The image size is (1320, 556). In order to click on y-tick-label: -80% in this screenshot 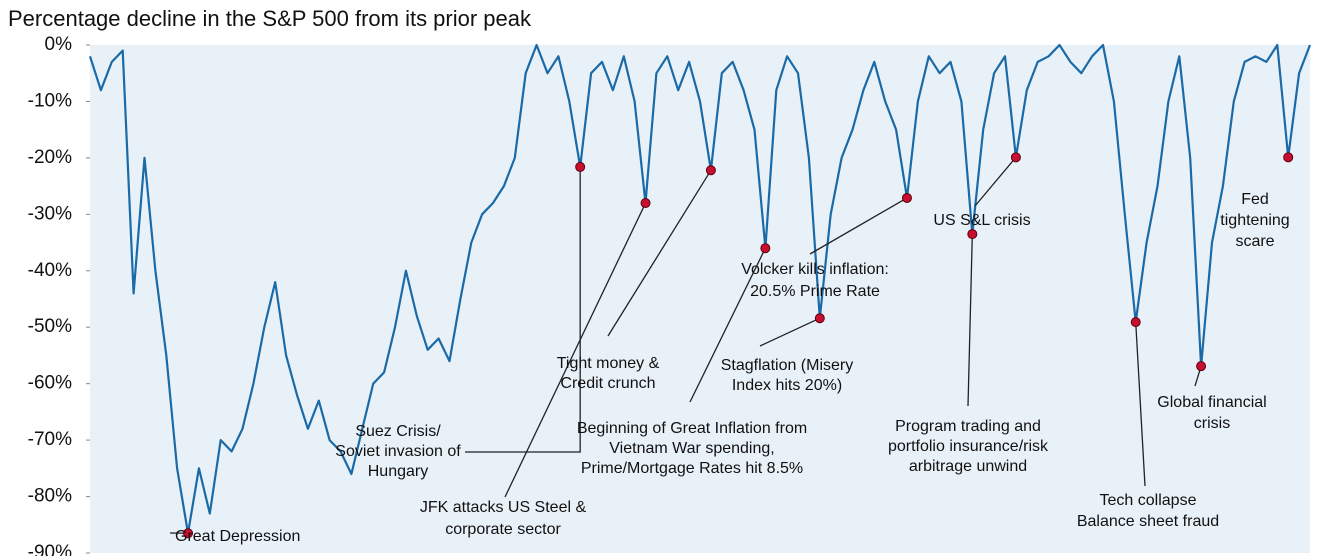, I will do `click(50, 496)`.